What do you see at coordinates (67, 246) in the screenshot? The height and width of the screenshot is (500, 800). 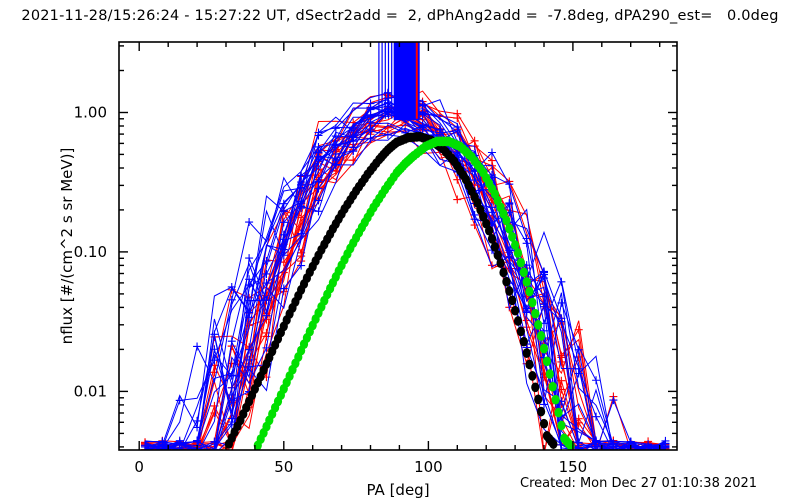 I see `y-axis-label: nflux [#/(cm^2 s sr MeV)]` at bounding box center [67, 246].